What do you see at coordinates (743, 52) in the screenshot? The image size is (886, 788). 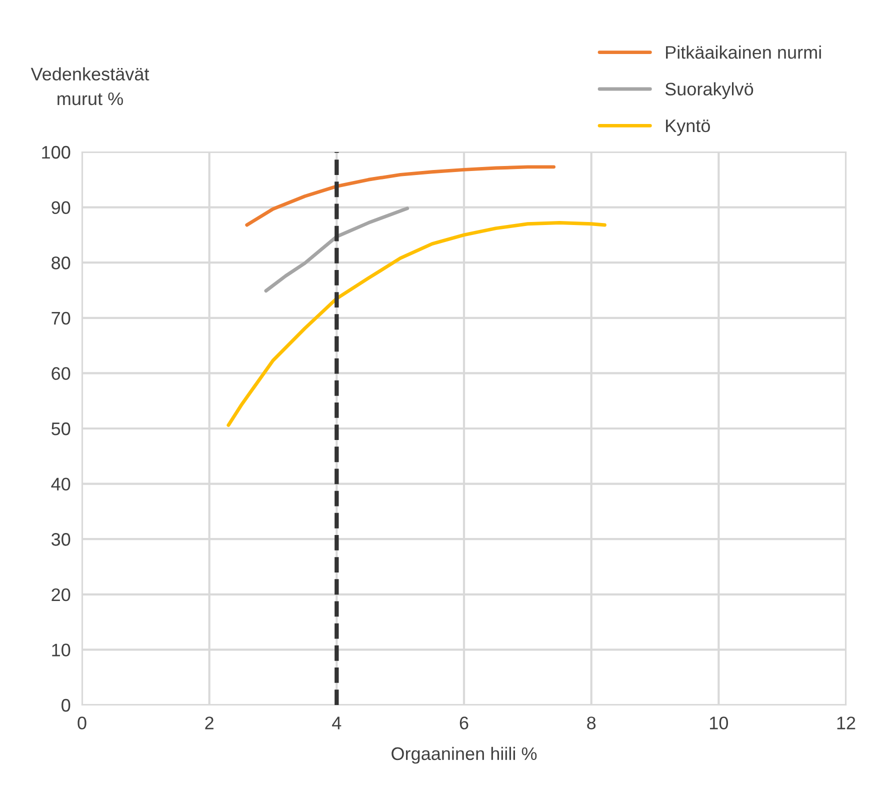 I see `legend-label: Pitkäaikainen nurmi` at bounding box center [743, 52].